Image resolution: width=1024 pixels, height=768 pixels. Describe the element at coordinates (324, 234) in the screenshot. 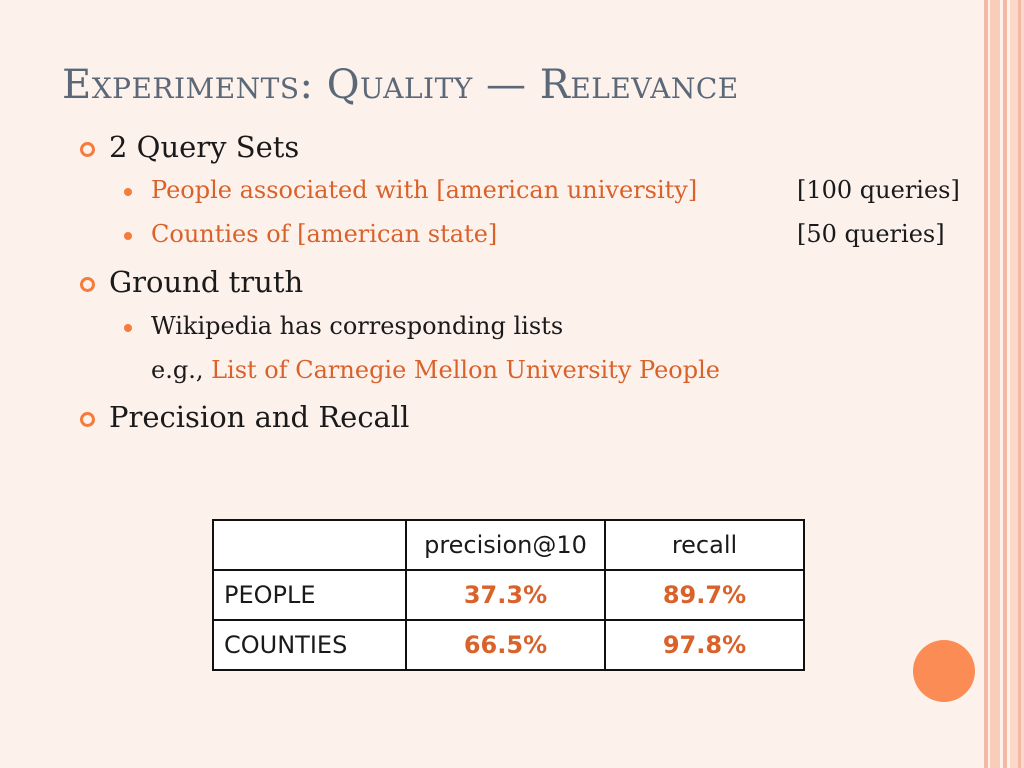

I see `sub-bullet-label: Counties of [american state]` at that location.